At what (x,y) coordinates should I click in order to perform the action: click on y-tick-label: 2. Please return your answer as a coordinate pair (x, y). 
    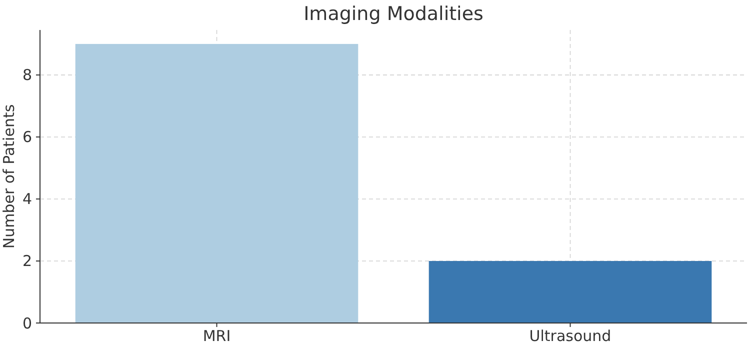
    Looking at the image, I should click on (27, 261).